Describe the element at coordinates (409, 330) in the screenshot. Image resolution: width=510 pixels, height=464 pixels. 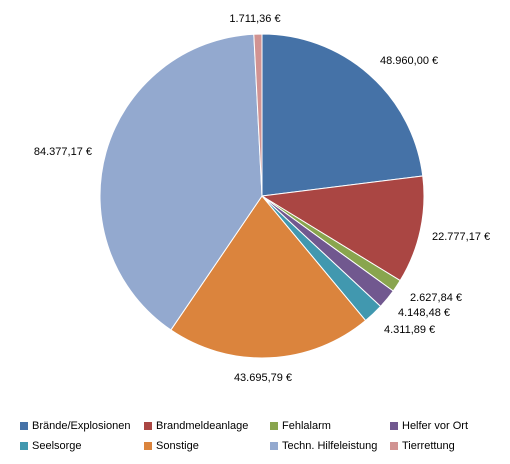
I see `pie-data-label: 4.311,89 €` at that location.